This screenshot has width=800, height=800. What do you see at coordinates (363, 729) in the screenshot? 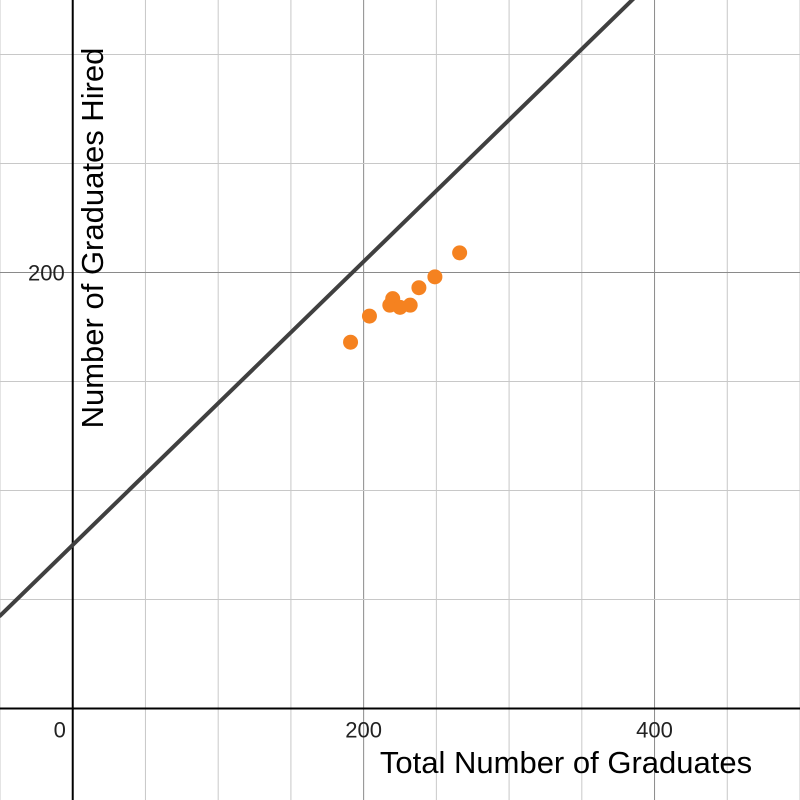
I see `x-tick-label: 200` at bounding box center [363, 729].